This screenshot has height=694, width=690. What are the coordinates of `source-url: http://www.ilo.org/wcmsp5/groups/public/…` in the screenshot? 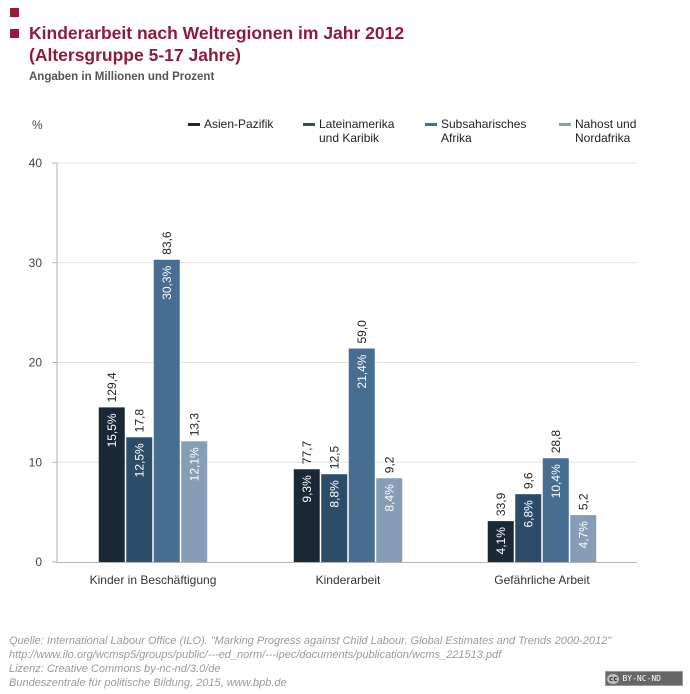 It's located at (255, 655).